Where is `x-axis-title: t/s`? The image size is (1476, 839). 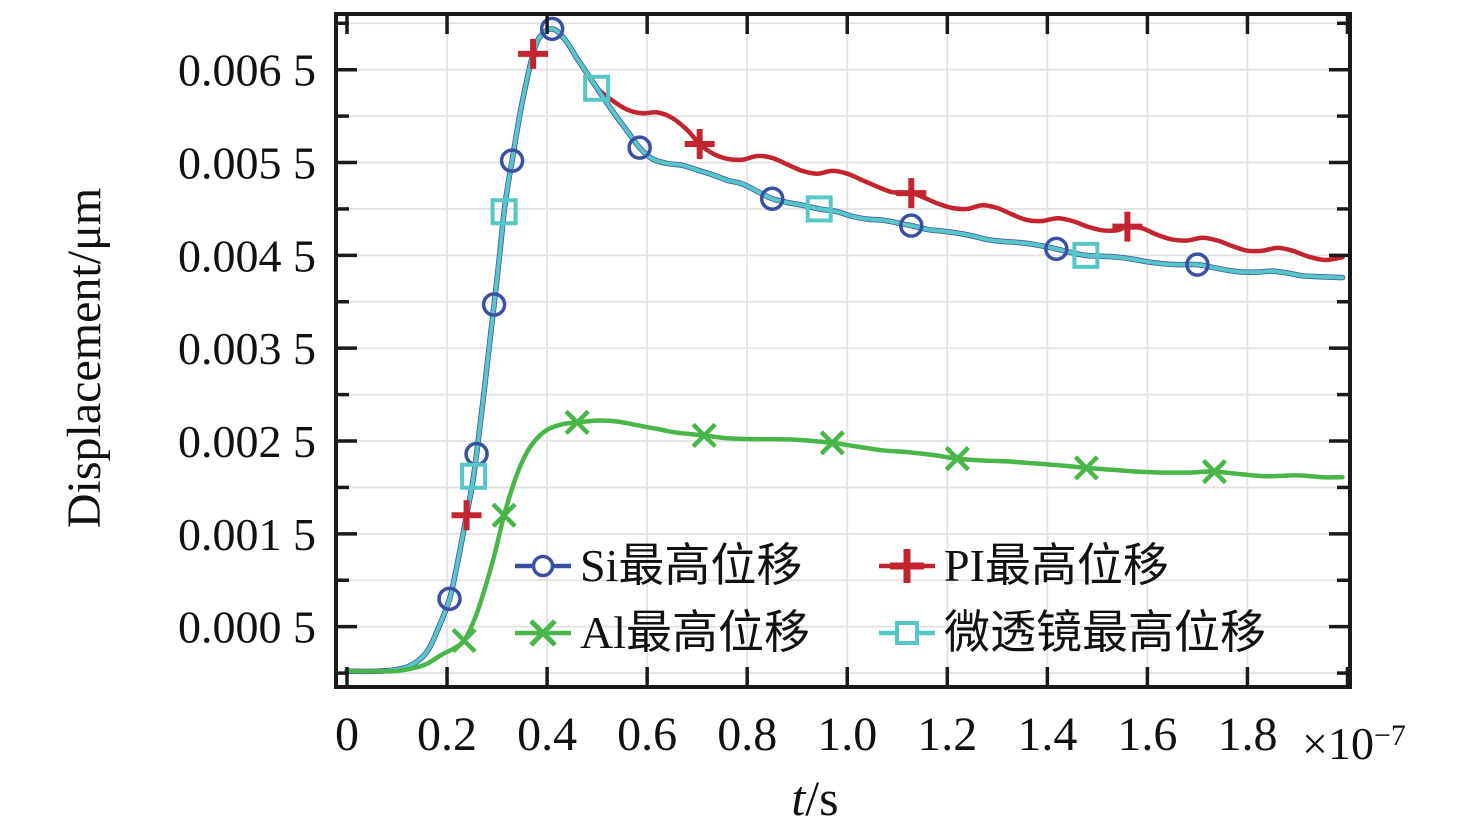 x-axis-title: t/s is located at coordinates (815, 800).